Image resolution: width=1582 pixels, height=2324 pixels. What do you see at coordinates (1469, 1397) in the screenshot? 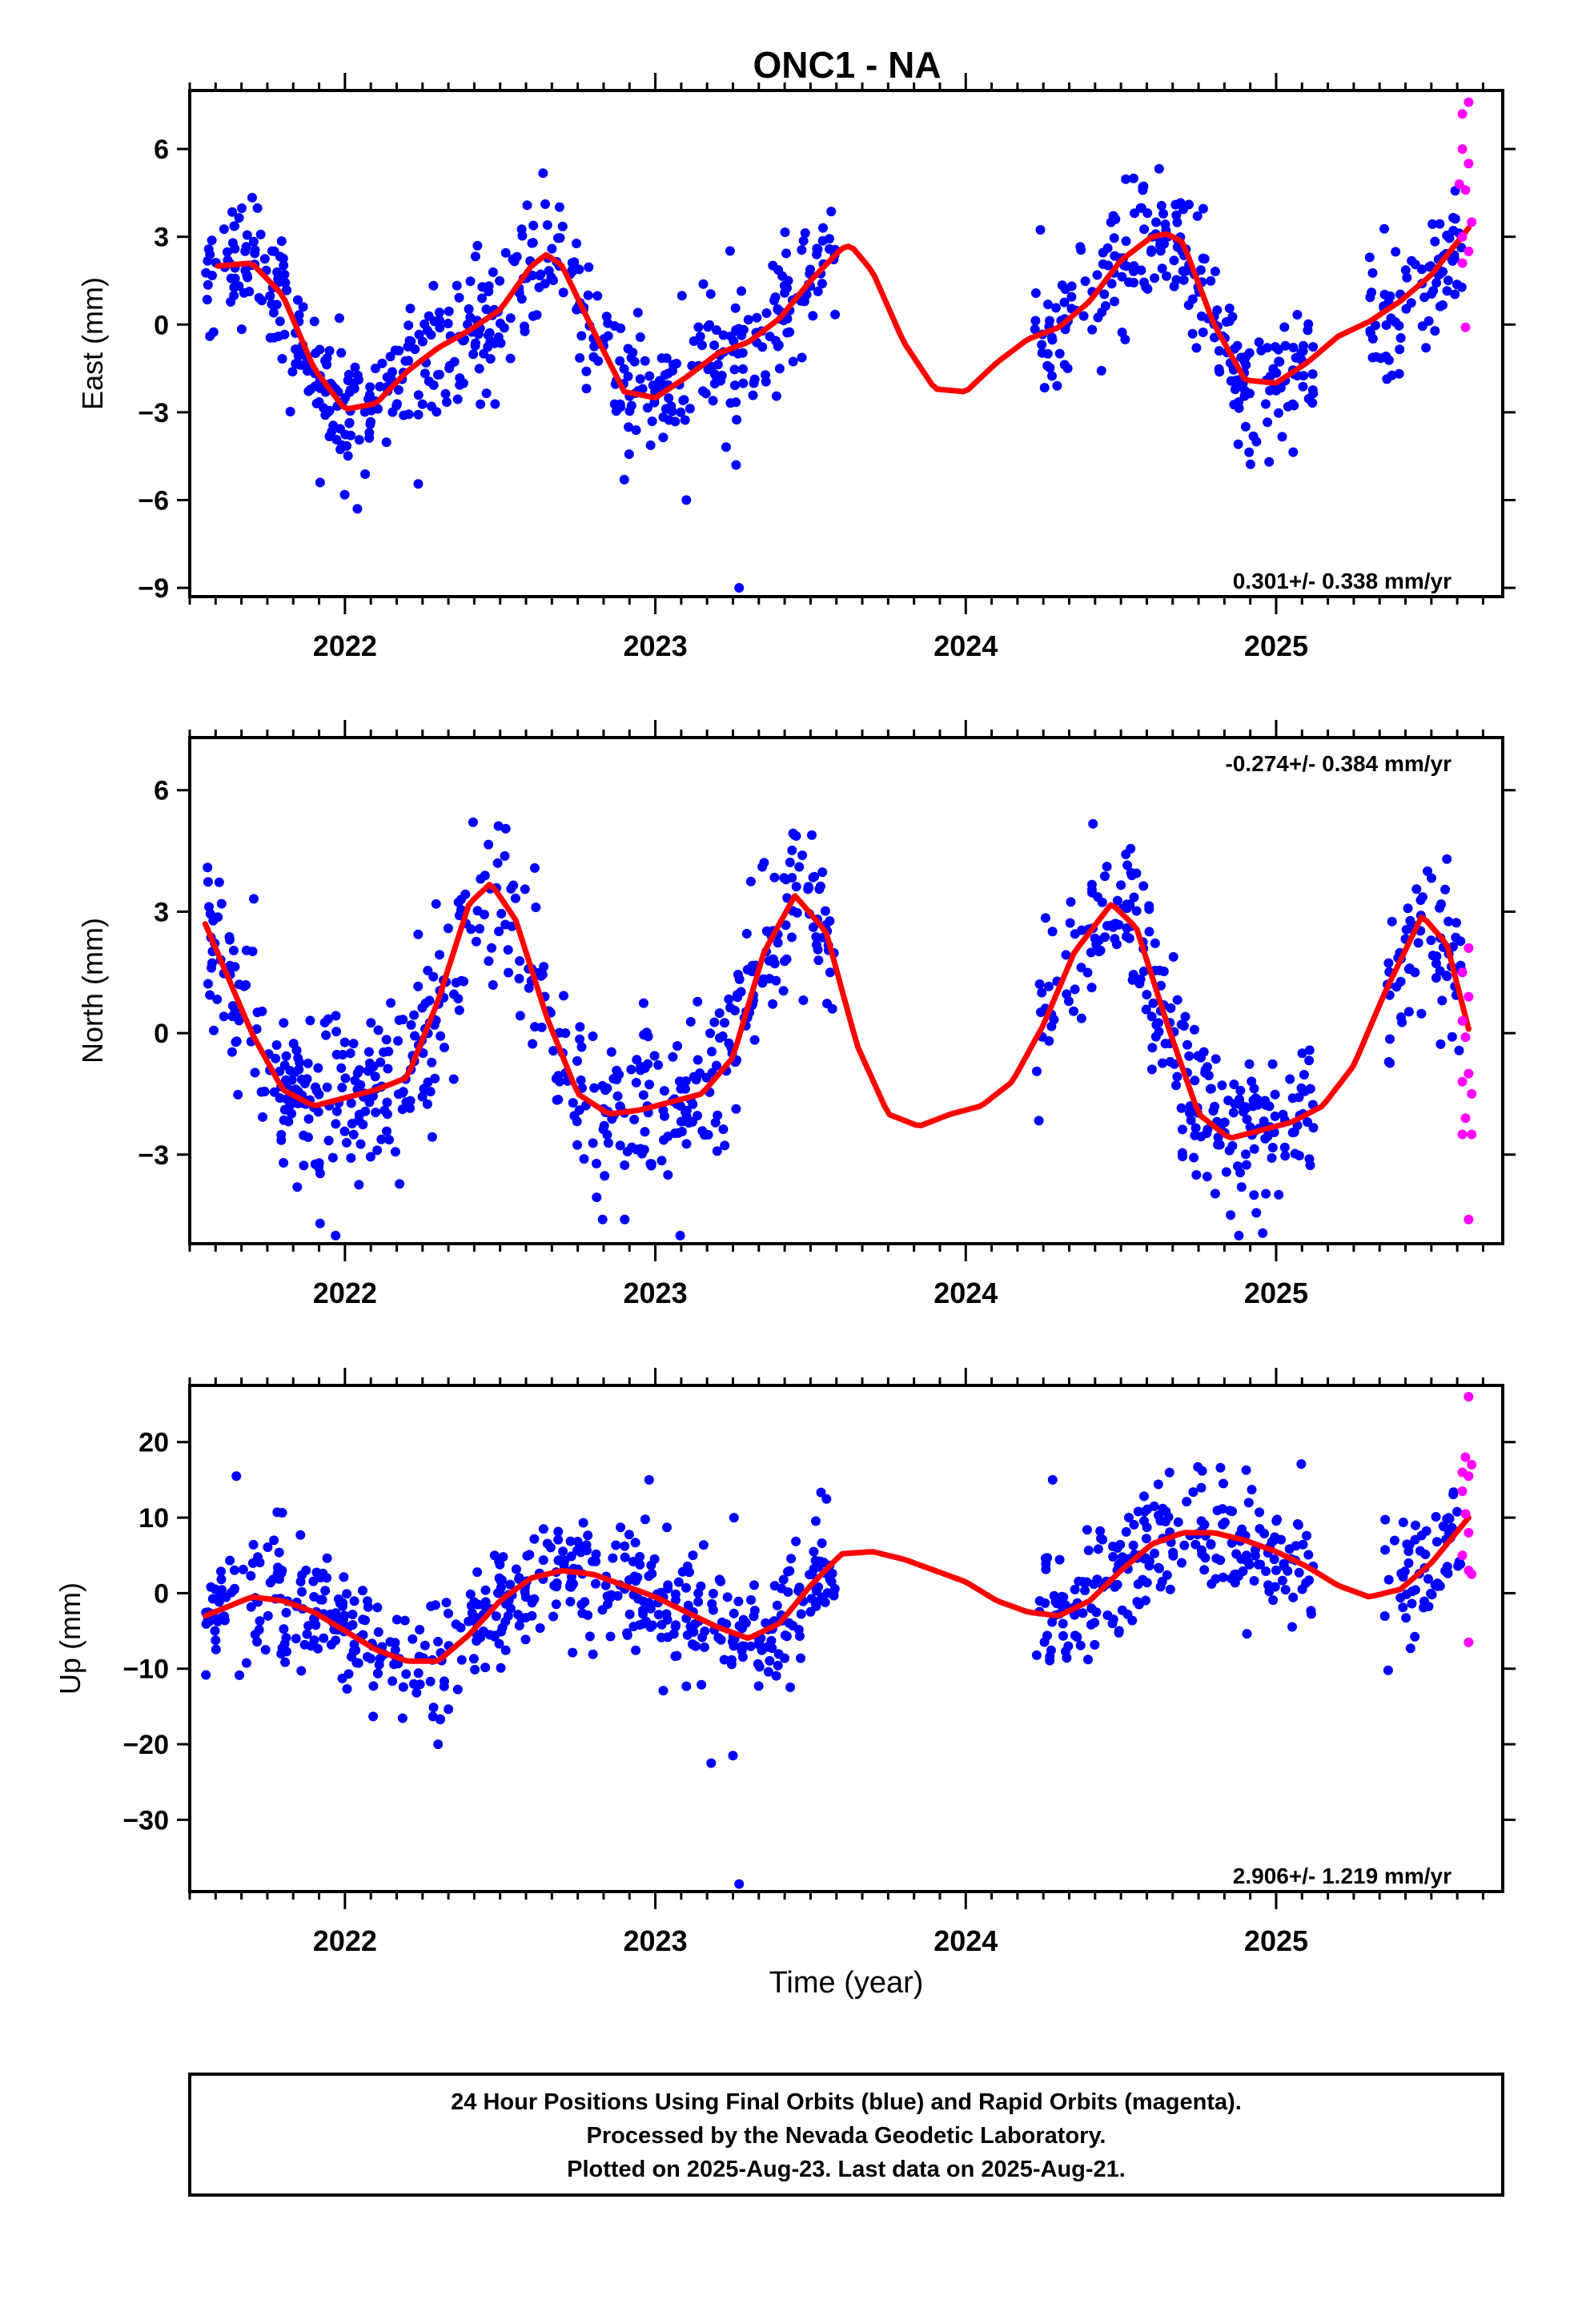
I see `up-rapid-point` at bounding box center [1469, 1397].